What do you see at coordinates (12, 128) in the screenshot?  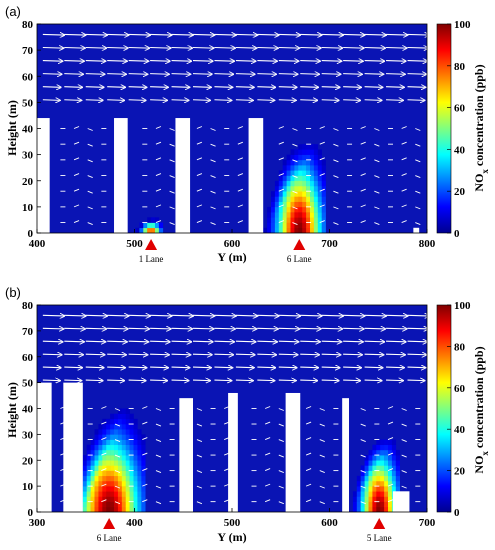 I see `panel-a-y-label: Height (m)` at bounding box center [12, 128].